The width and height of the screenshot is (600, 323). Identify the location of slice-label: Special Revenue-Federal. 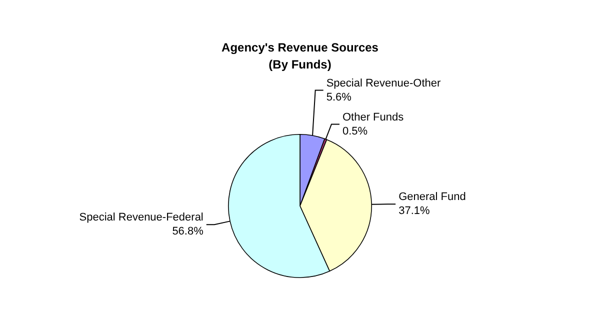
(141, 218).